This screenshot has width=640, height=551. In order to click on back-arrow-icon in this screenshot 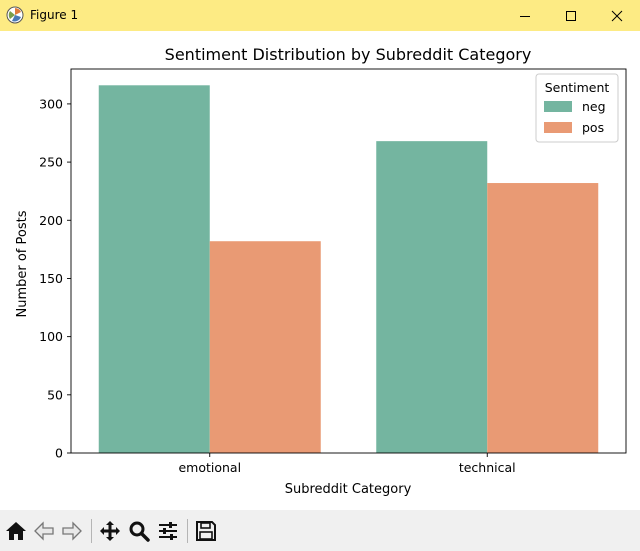, I will do `click(44, 531)`.